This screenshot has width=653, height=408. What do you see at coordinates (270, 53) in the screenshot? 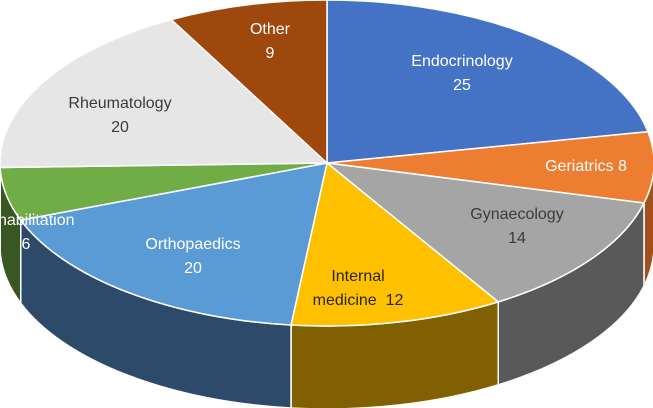
I see `data-label-line: 9` at bounding box center [270, 53].